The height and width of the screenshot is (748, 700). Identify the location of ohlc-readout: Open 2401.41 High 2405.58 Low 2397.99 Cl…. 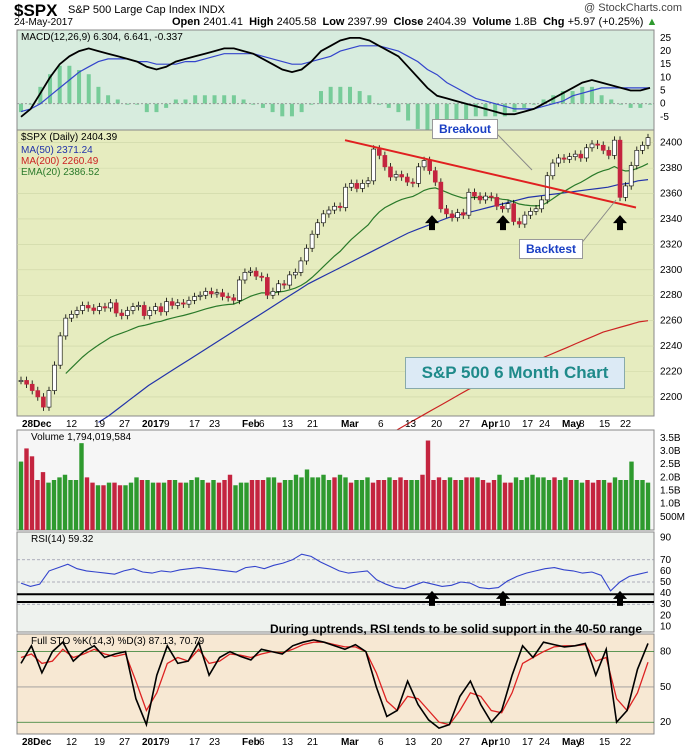
(415, 22).